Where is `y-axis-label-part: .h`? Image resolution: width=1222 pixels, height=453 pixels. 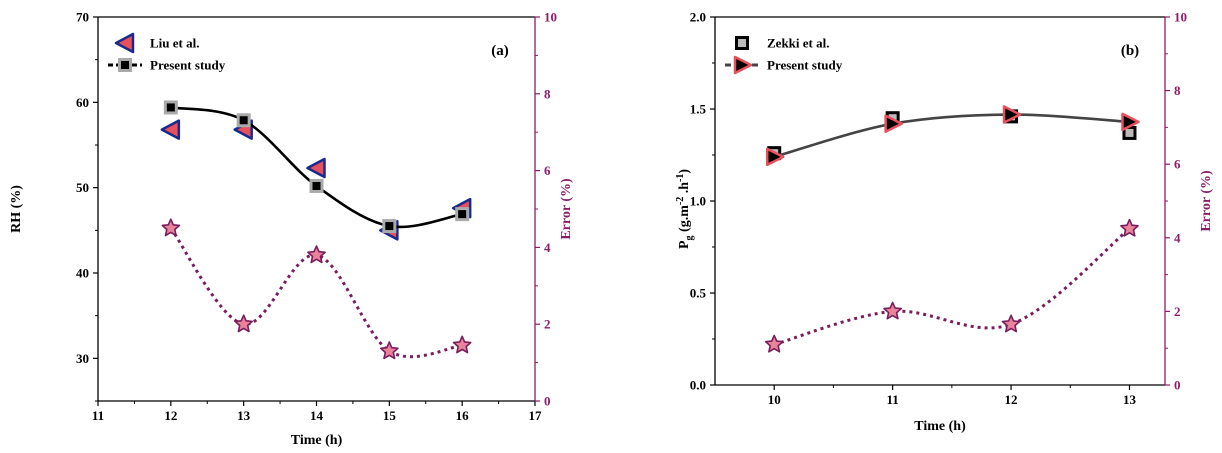
y-axis-label-part: .h is located at coordinates (684, 189).